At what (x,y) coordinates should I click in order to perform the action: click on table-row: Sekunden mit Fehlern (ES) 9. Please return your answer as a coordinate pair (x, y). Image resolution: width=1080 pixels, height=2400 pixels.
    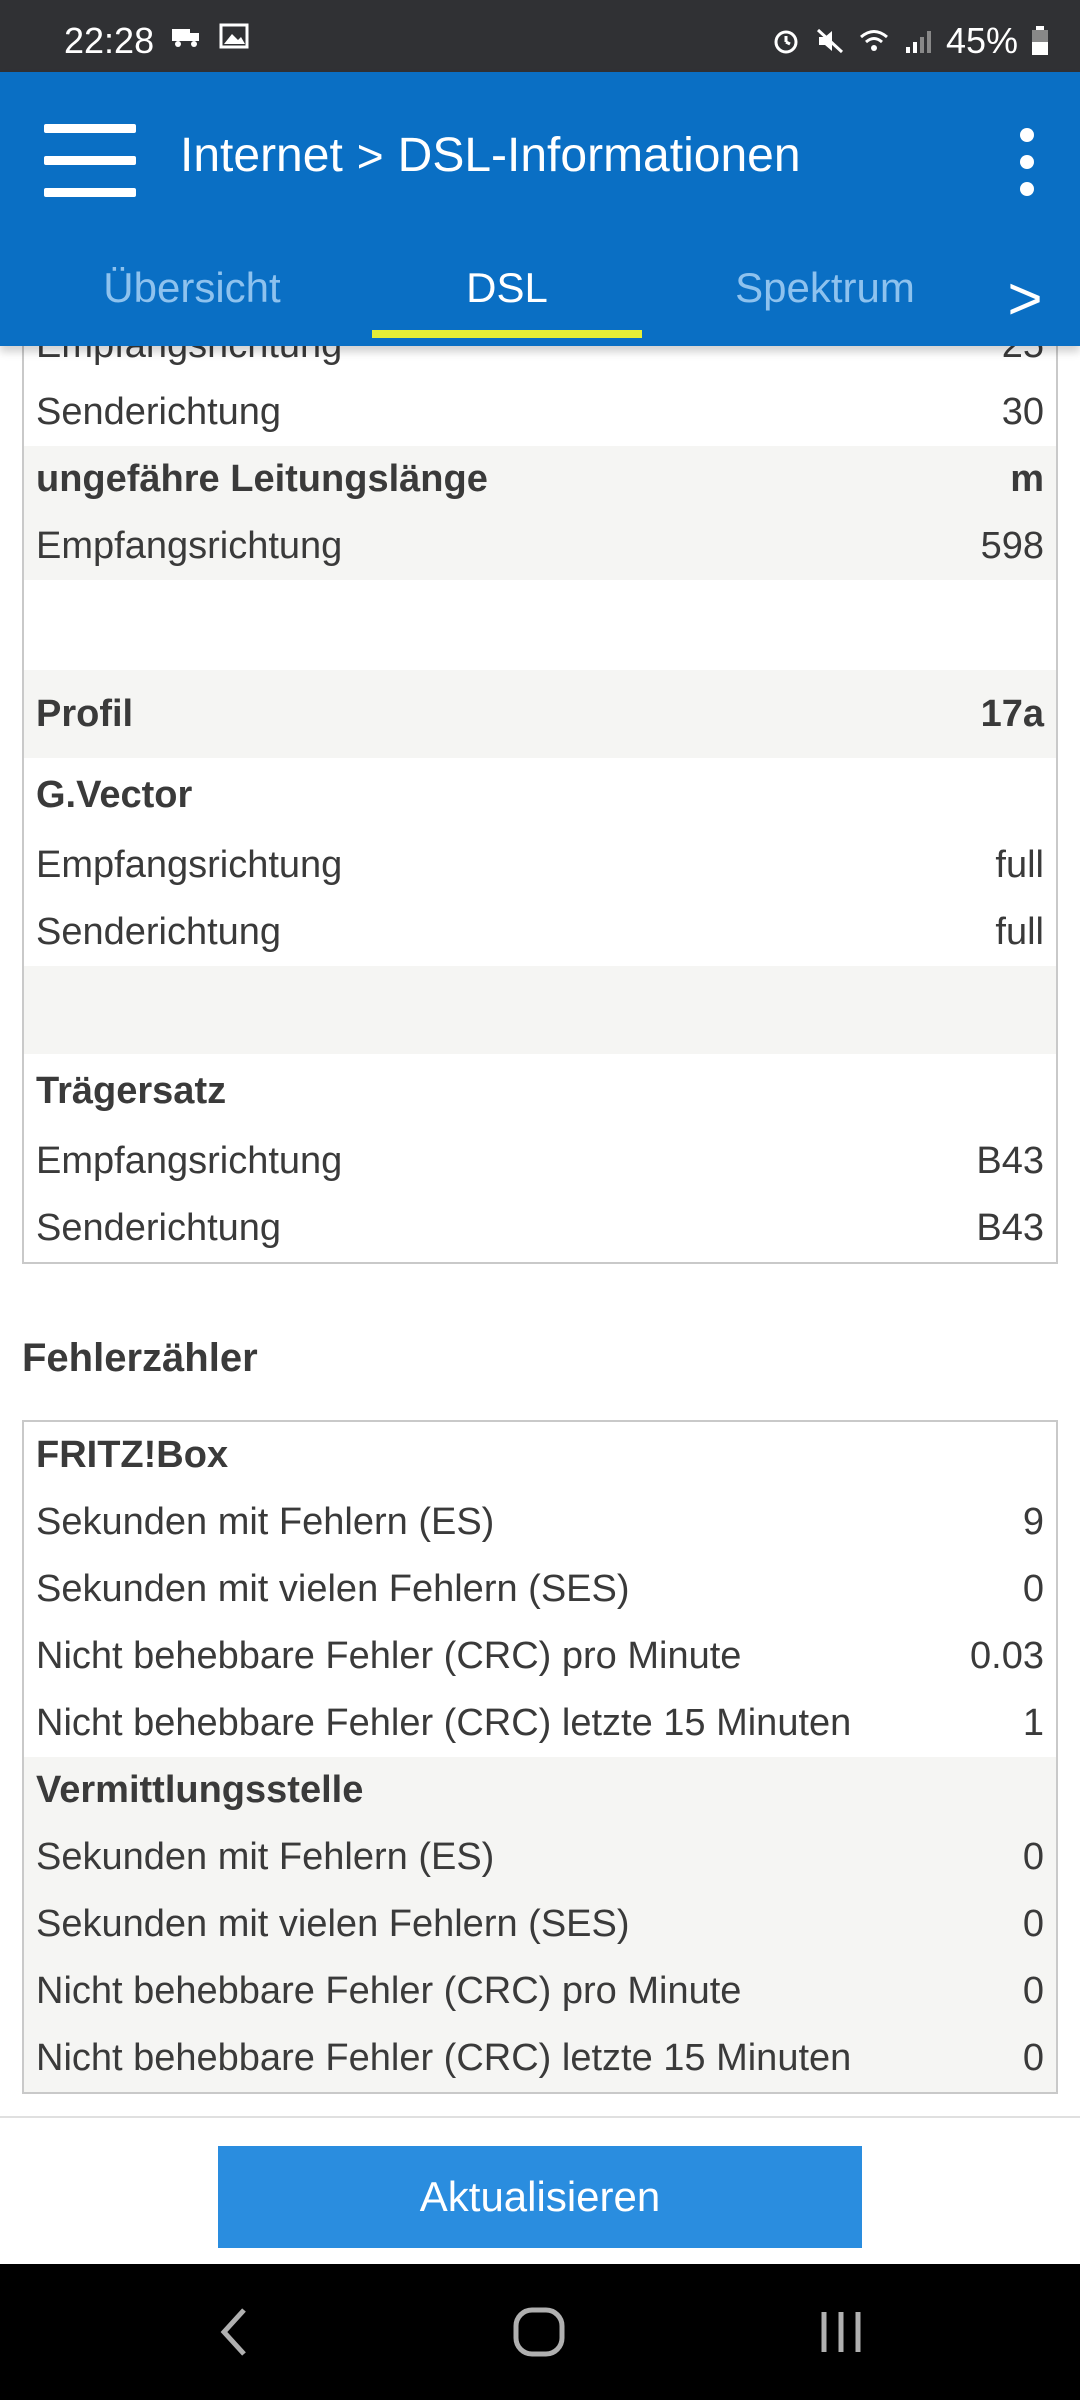
    Looking at the image, I should click on (540, 1522).